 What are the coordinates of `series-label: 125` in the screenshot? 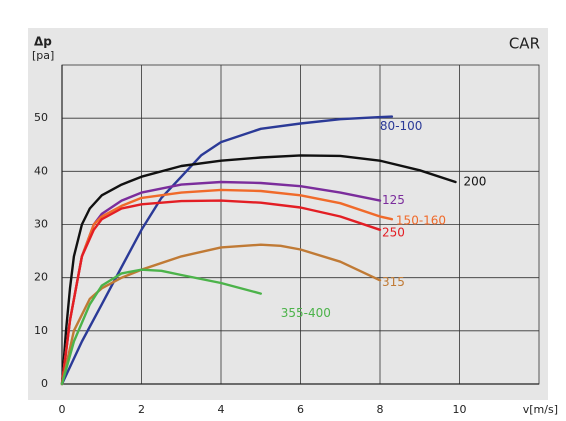 It's located at (393, 200).